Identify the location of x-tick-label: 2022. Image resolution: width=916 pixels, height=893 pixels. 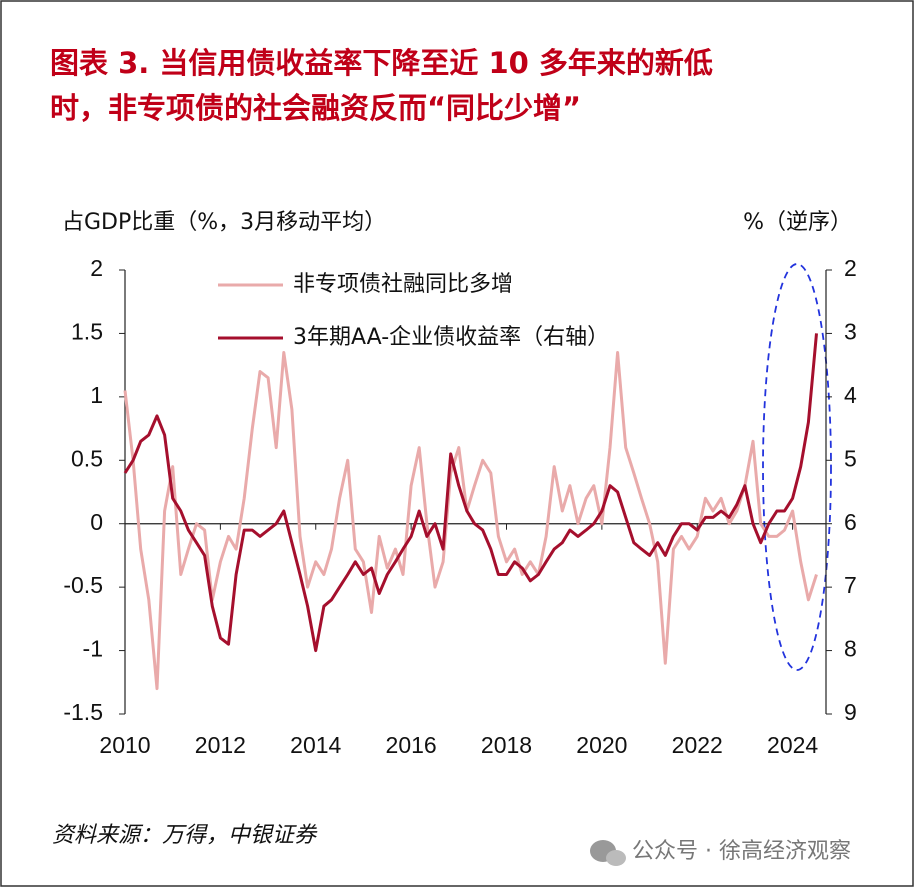
(697, 745).